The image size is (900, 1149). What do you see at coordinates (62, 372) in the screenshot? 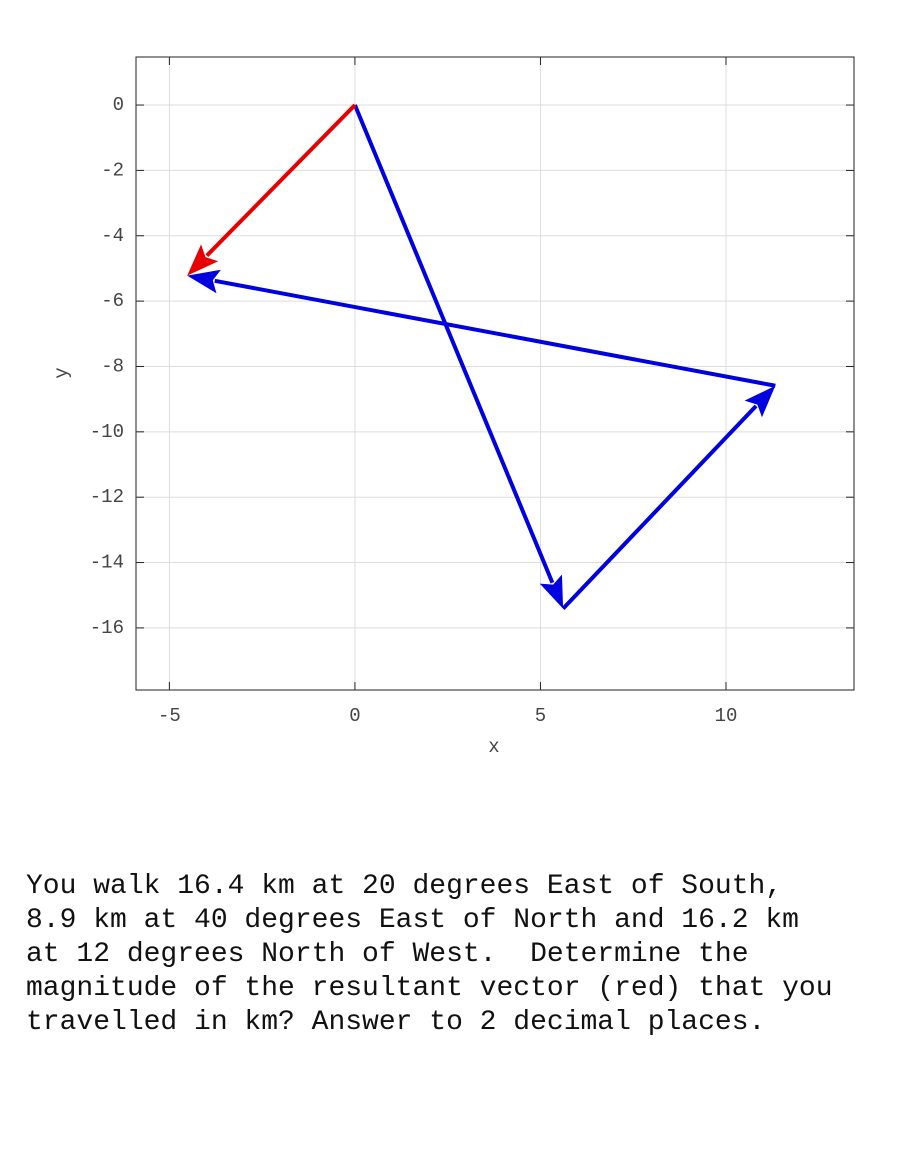
I see `y-axis-label: y` at bounding box center [62, 372].